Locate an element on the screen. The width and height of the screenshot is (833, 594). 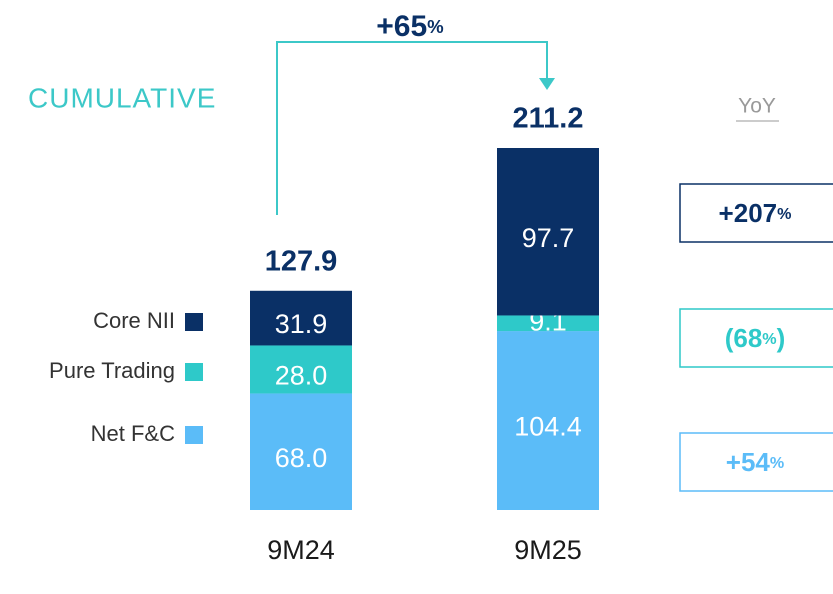
growth-arrow-head is located at coordinates (547, 84).